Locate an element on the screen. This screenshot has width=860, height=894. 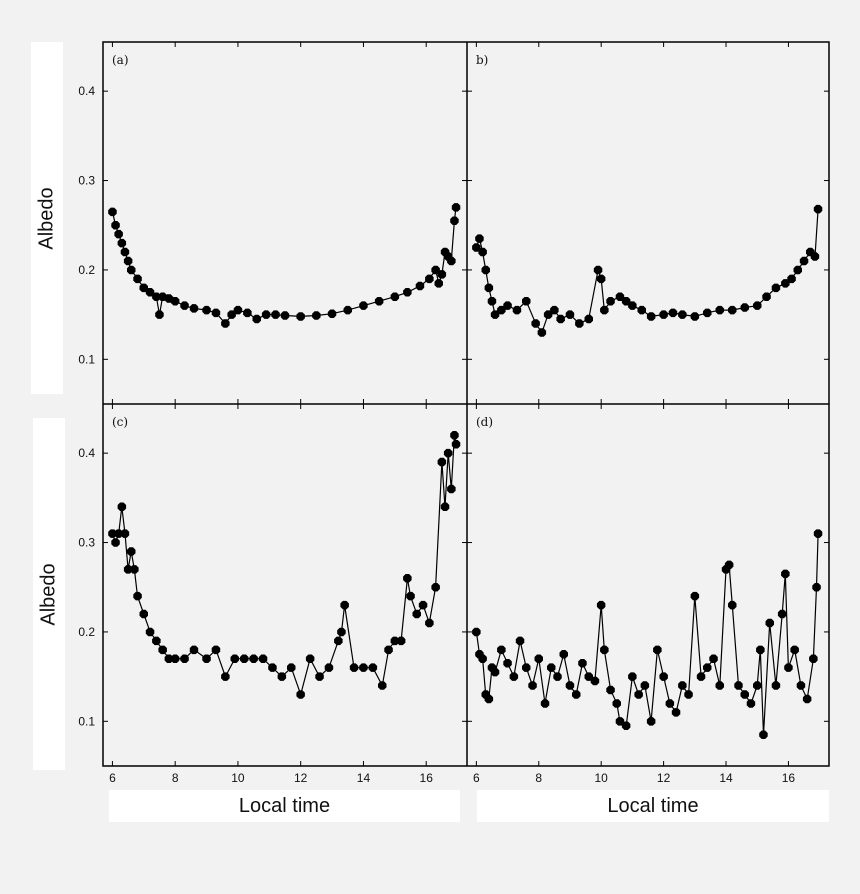
x-tick-label: 16 is located at coordinates (427, 778).